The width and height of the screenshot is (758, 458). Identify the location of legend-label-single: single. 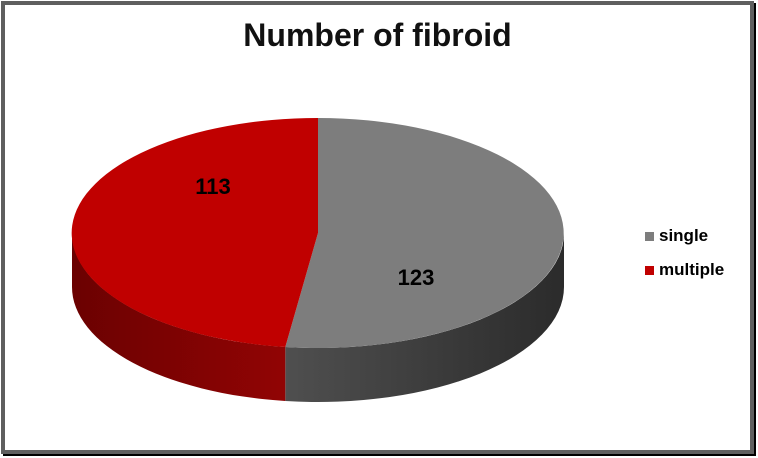
(684, 235).